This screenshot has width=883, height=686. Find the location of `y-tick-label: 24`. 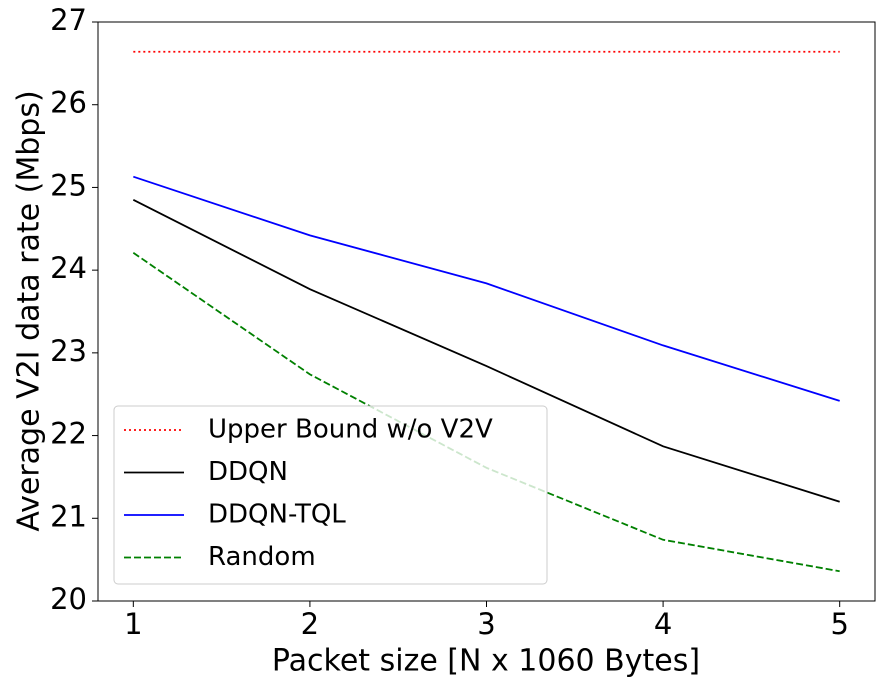

y-tick-label: 24 is located at coordinates (68, 268).